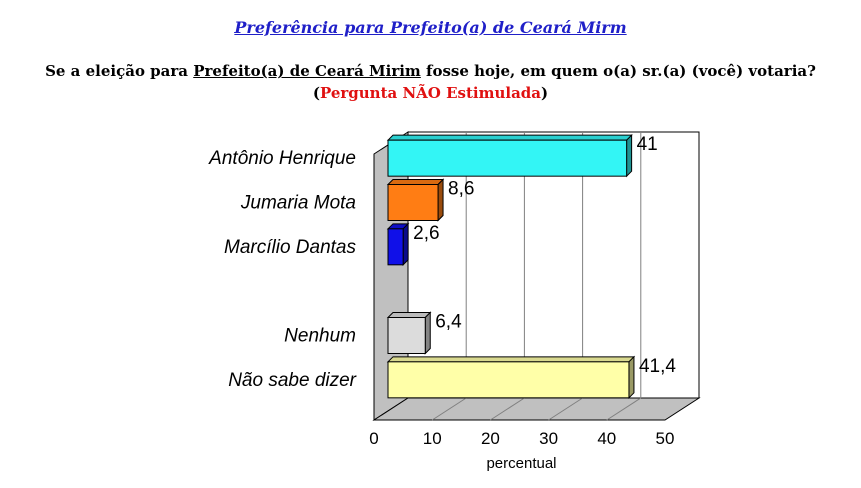 The image size is (861, 488). I want to click on category-label: Não sabe dizer, so click(292, 380).